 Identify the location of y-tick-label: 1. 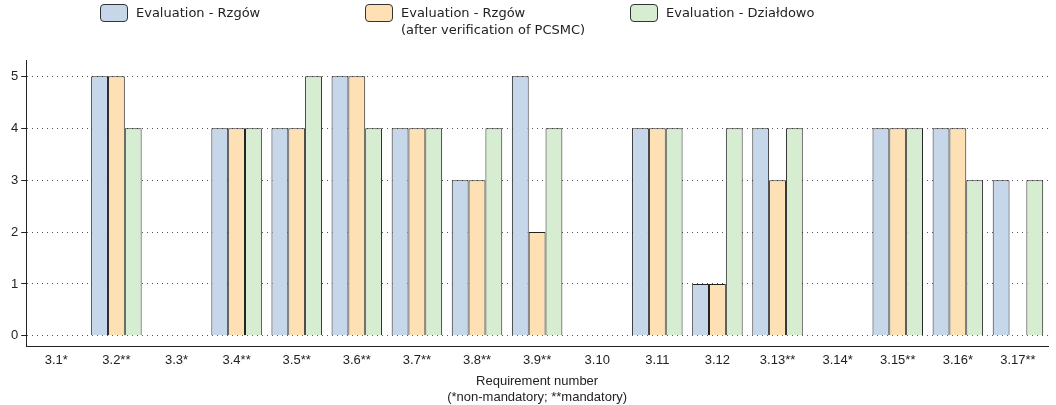
(15, 283).